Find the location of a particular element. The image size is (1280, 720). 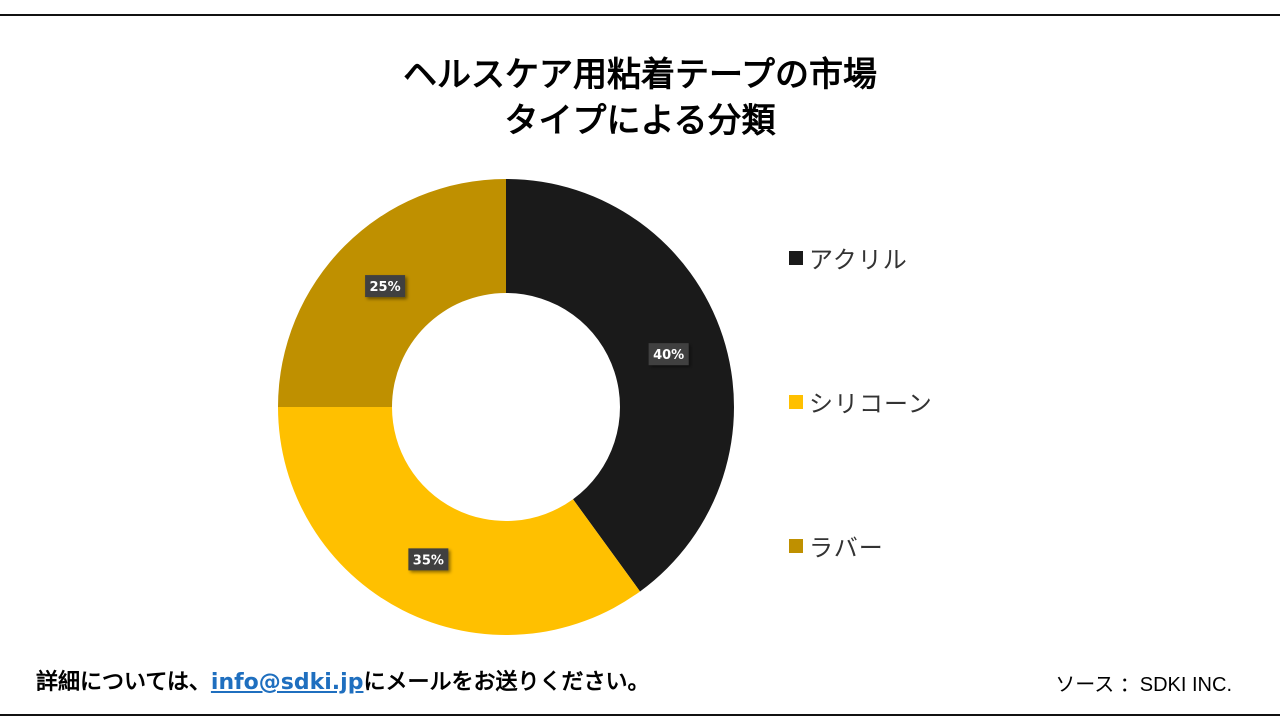

top-rule is located at coordinates (640, 15).